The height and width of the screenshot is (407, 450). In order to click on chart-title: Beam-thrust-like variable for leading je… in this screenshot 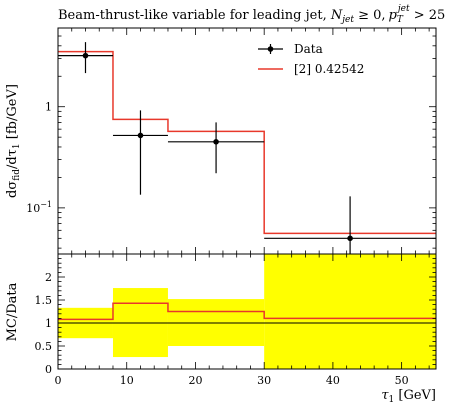, I will do `click(254, 14)`.